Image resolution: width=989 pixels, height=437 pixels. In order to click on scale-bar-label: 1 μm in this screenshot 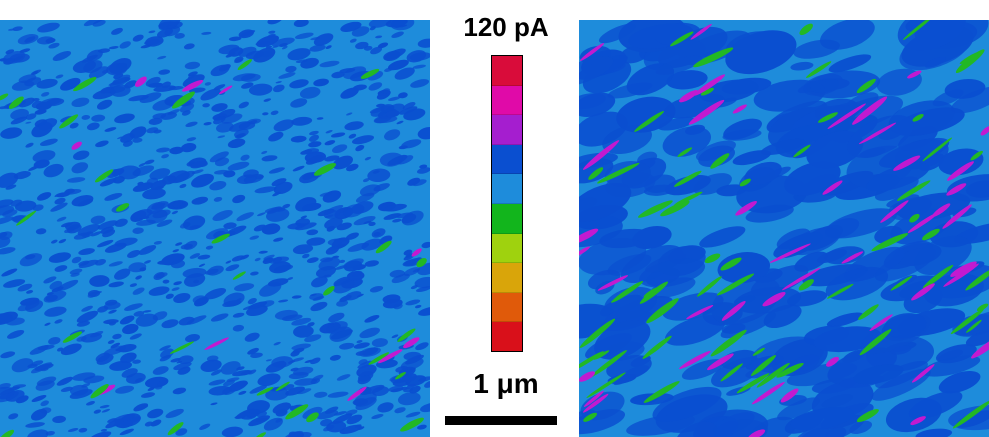, I will do `click(506, 383)`.